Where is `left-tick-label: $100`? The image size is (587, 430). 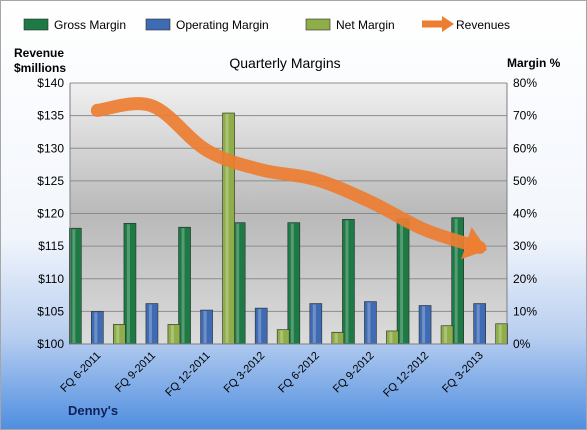
left-tick-label: $100 is located at coordinates (50, 344).